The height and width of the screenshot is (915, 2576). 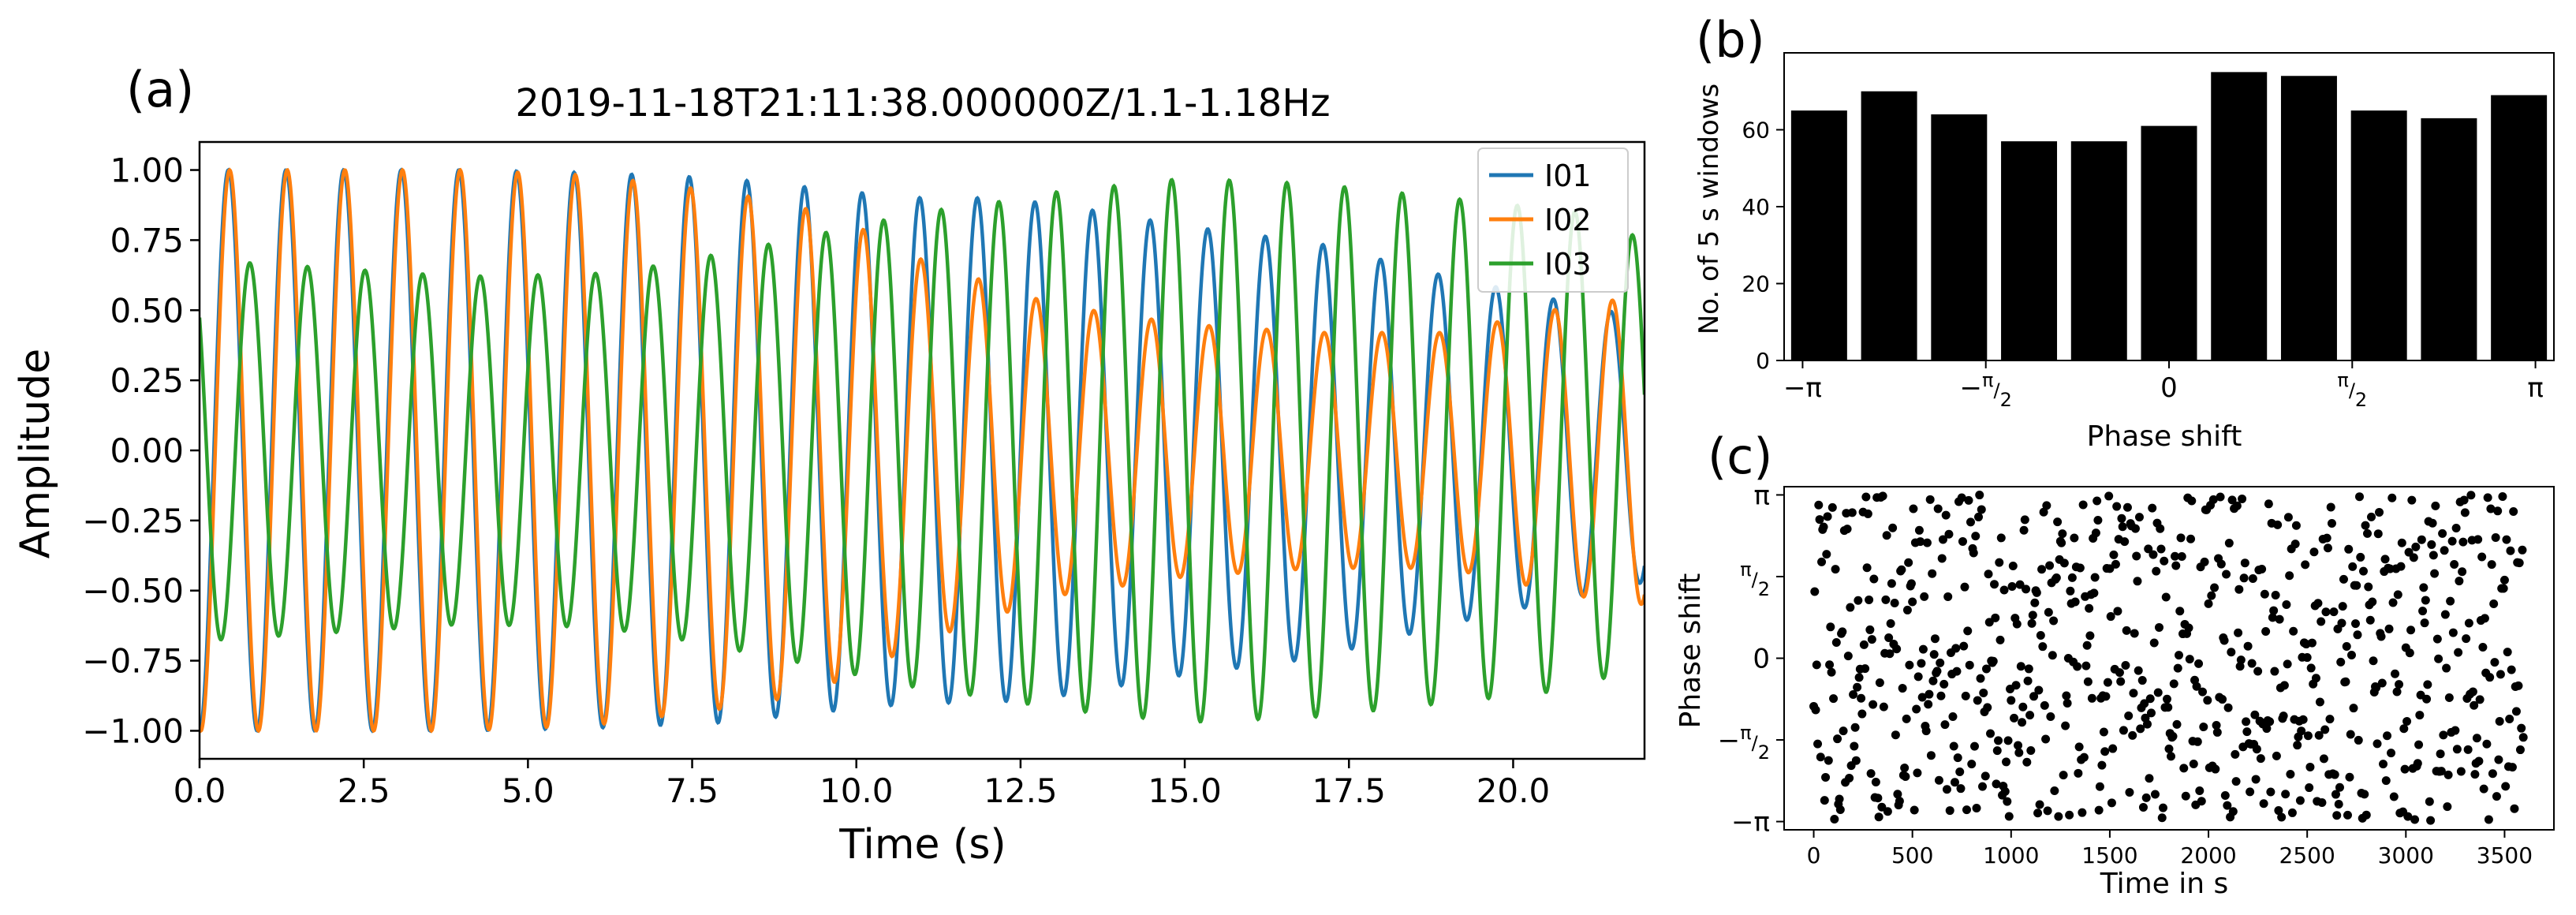 I want to click on panel-c-xtick-label: 3000, so click(x=2406, y=855).